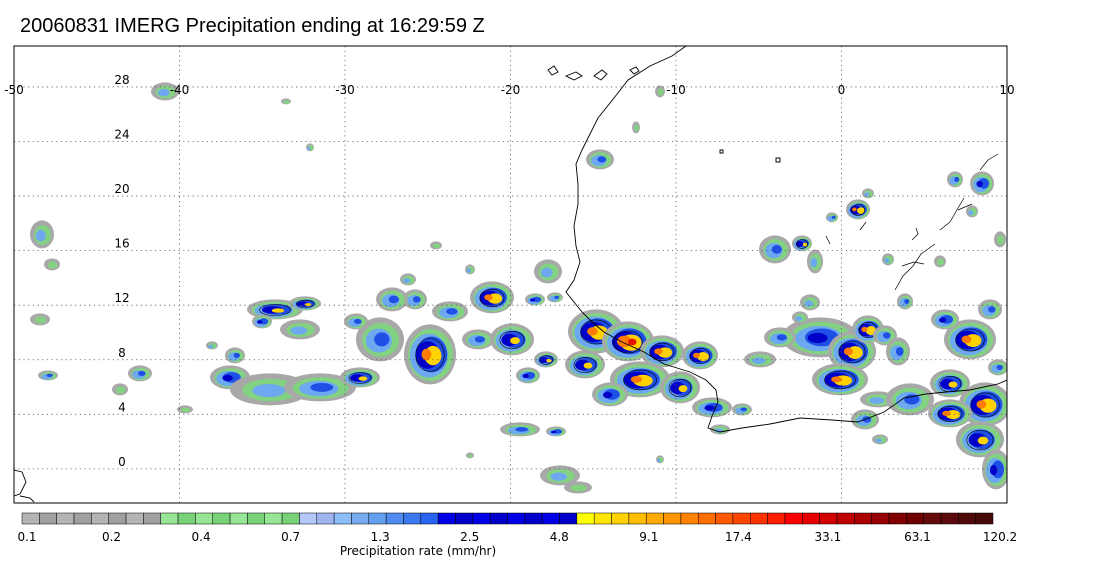 Image resolution: width=1101 pixels, height=571 pixels. I want to click on colorbar-tick-label: 4.8, so click(559, 537).